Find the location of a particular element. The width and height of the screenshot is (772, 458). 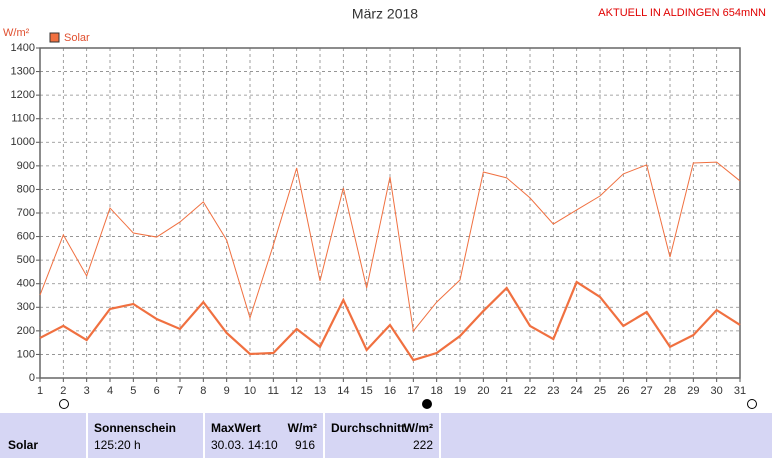

y-tick-label: 600 is located at coordinates (26, 236).